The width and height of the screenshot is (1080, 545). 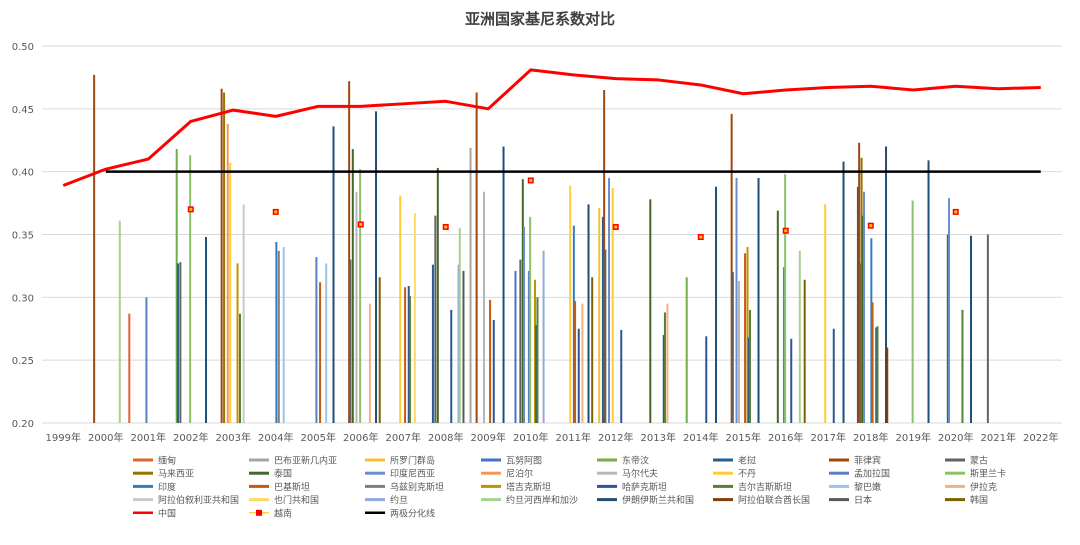 What do you see at coordinates (23, 424) in the screenshot?
I see `y-tick-label: 0.20` at bounding box center [23, 424].